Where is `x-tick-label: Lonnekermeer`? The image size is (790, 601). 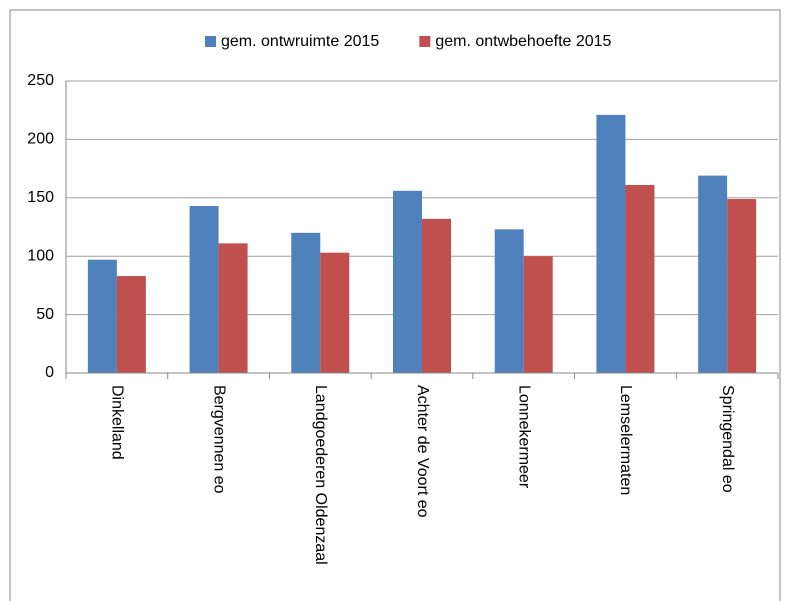 x-tick-label: Lonnekermeer is located at coordinates (523, 437).